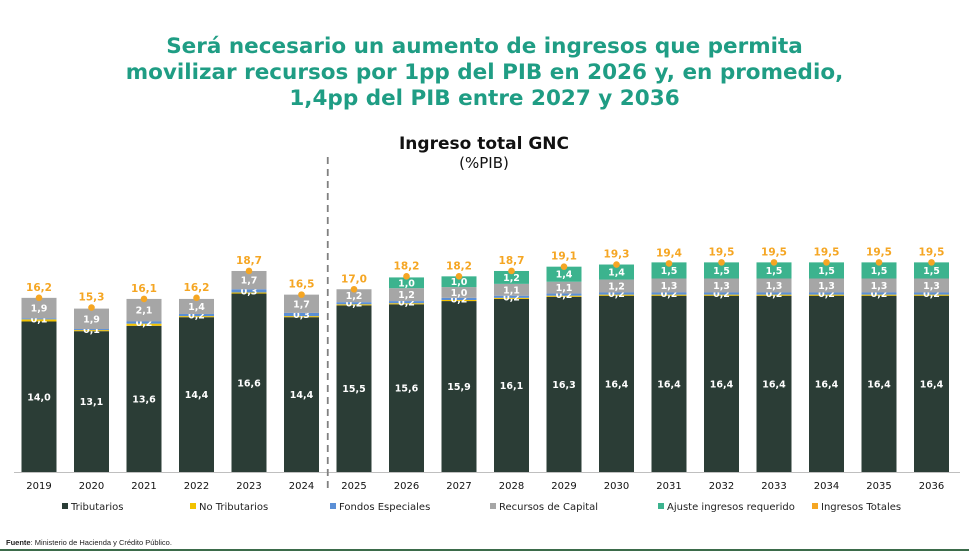  I want to click on data-label-tributarios: 16,1, so click(511, 386).